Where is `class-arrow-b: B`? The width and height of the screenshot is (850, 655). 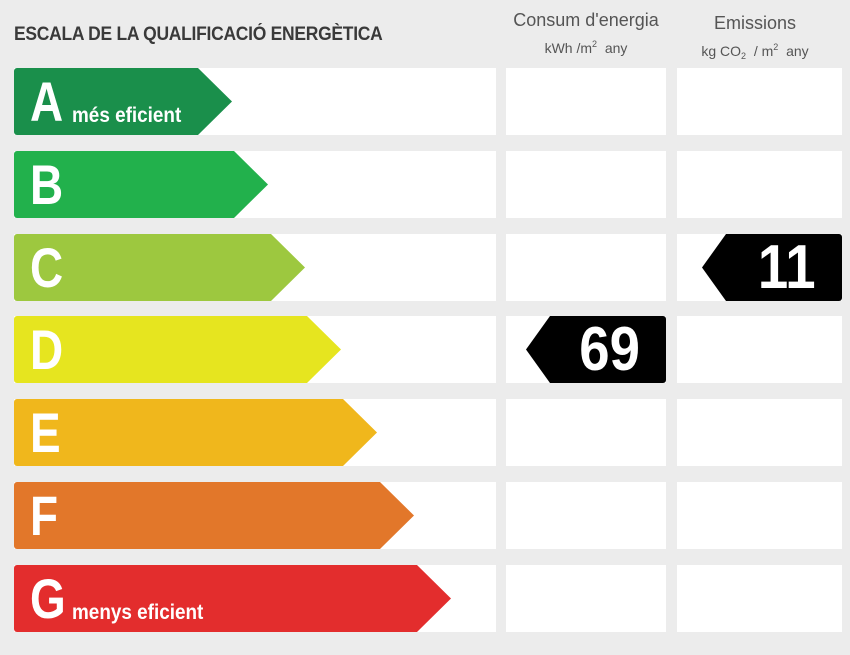
class-arrow-b: B is located at coordinates (141, 184).